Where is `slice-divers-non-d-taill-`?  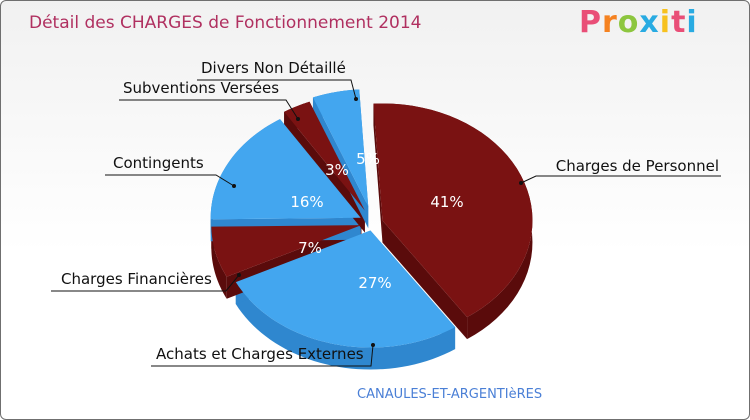 slice-divers-non-d-taill- is located at coordinates (340, 148).